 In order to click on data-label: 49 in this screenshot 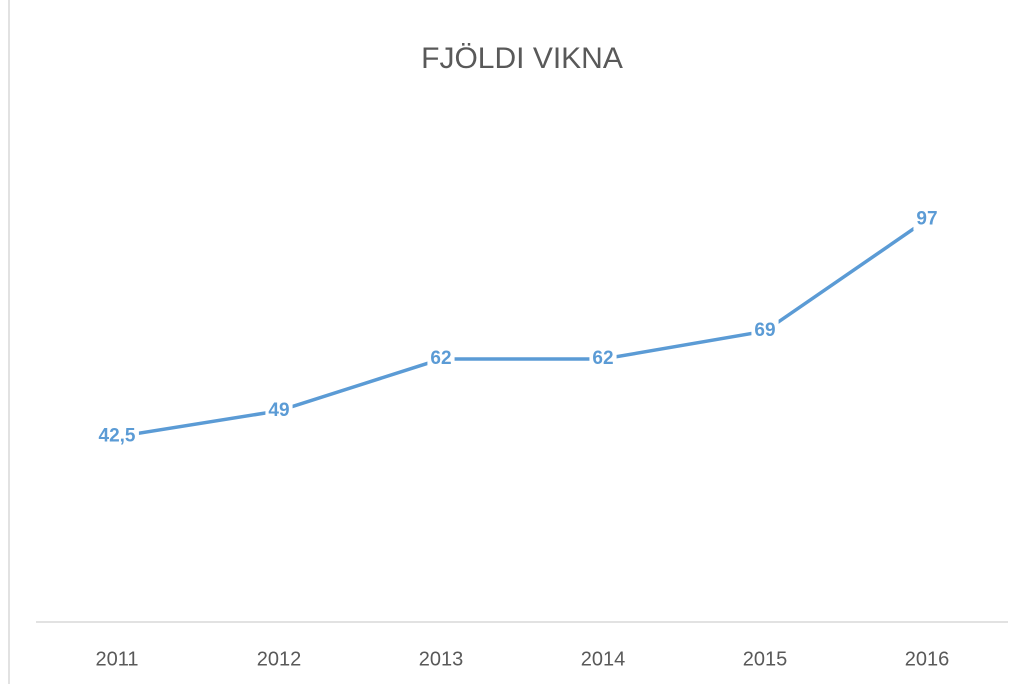, I will do `click(278, 410)`.